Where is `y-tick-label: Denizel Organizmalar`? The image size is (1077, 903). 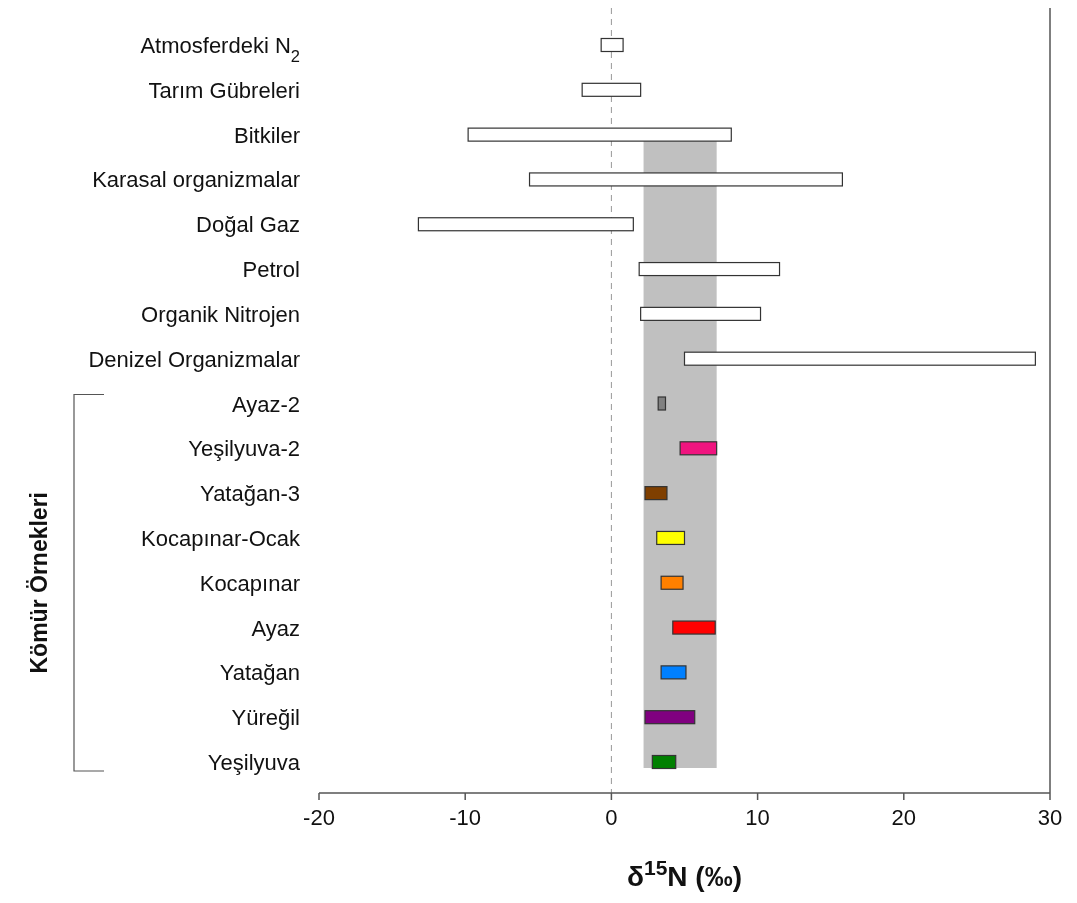
y-tick-label: Denizel Organizmalar is located at coordinates (194, 359).